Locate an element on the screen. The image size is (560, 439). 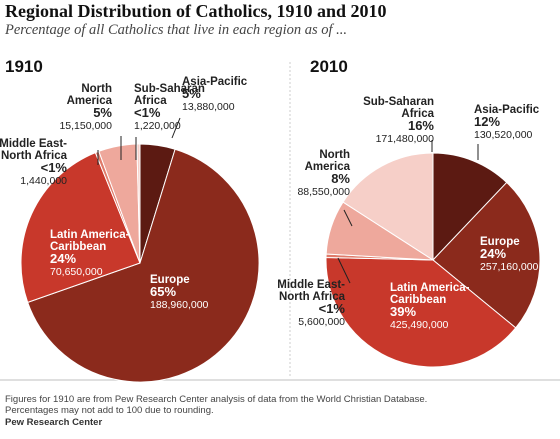
slice-label-2010-sub-saharan-africa: Sub-Saharan Africa 16% 171,480,000 is located at coordinates (399, 120).